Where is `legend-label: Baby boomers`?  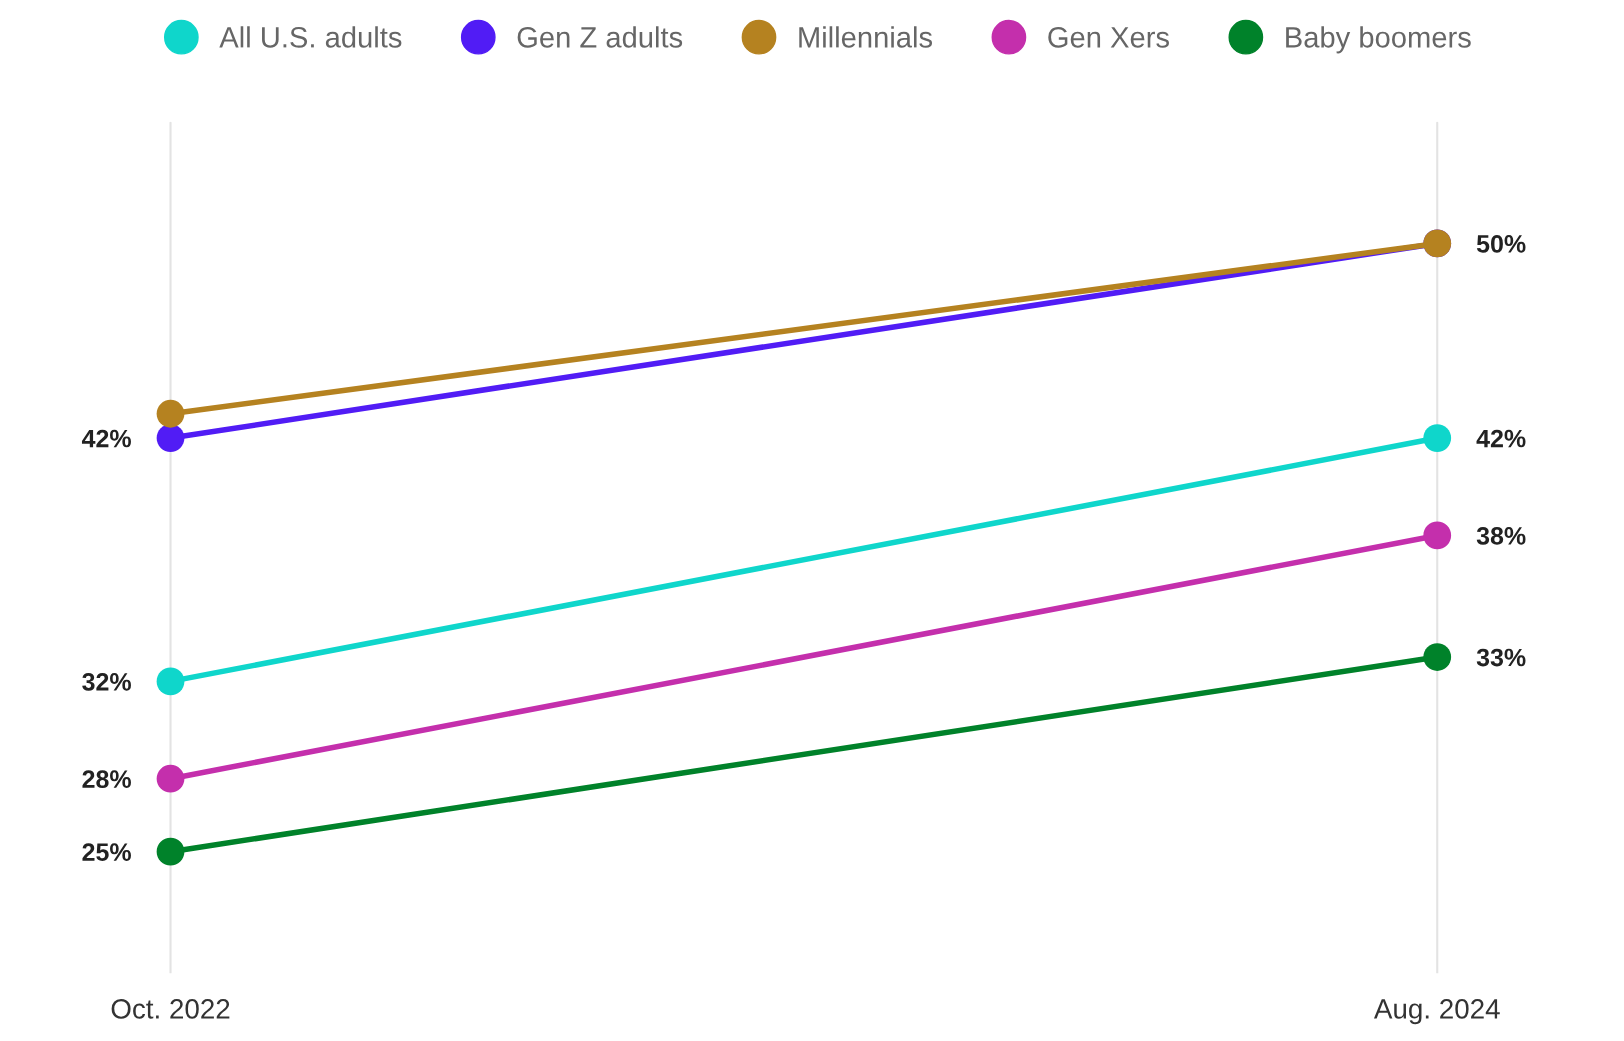
legend-label: Baby boomers is located at coordinates (1378, 40).